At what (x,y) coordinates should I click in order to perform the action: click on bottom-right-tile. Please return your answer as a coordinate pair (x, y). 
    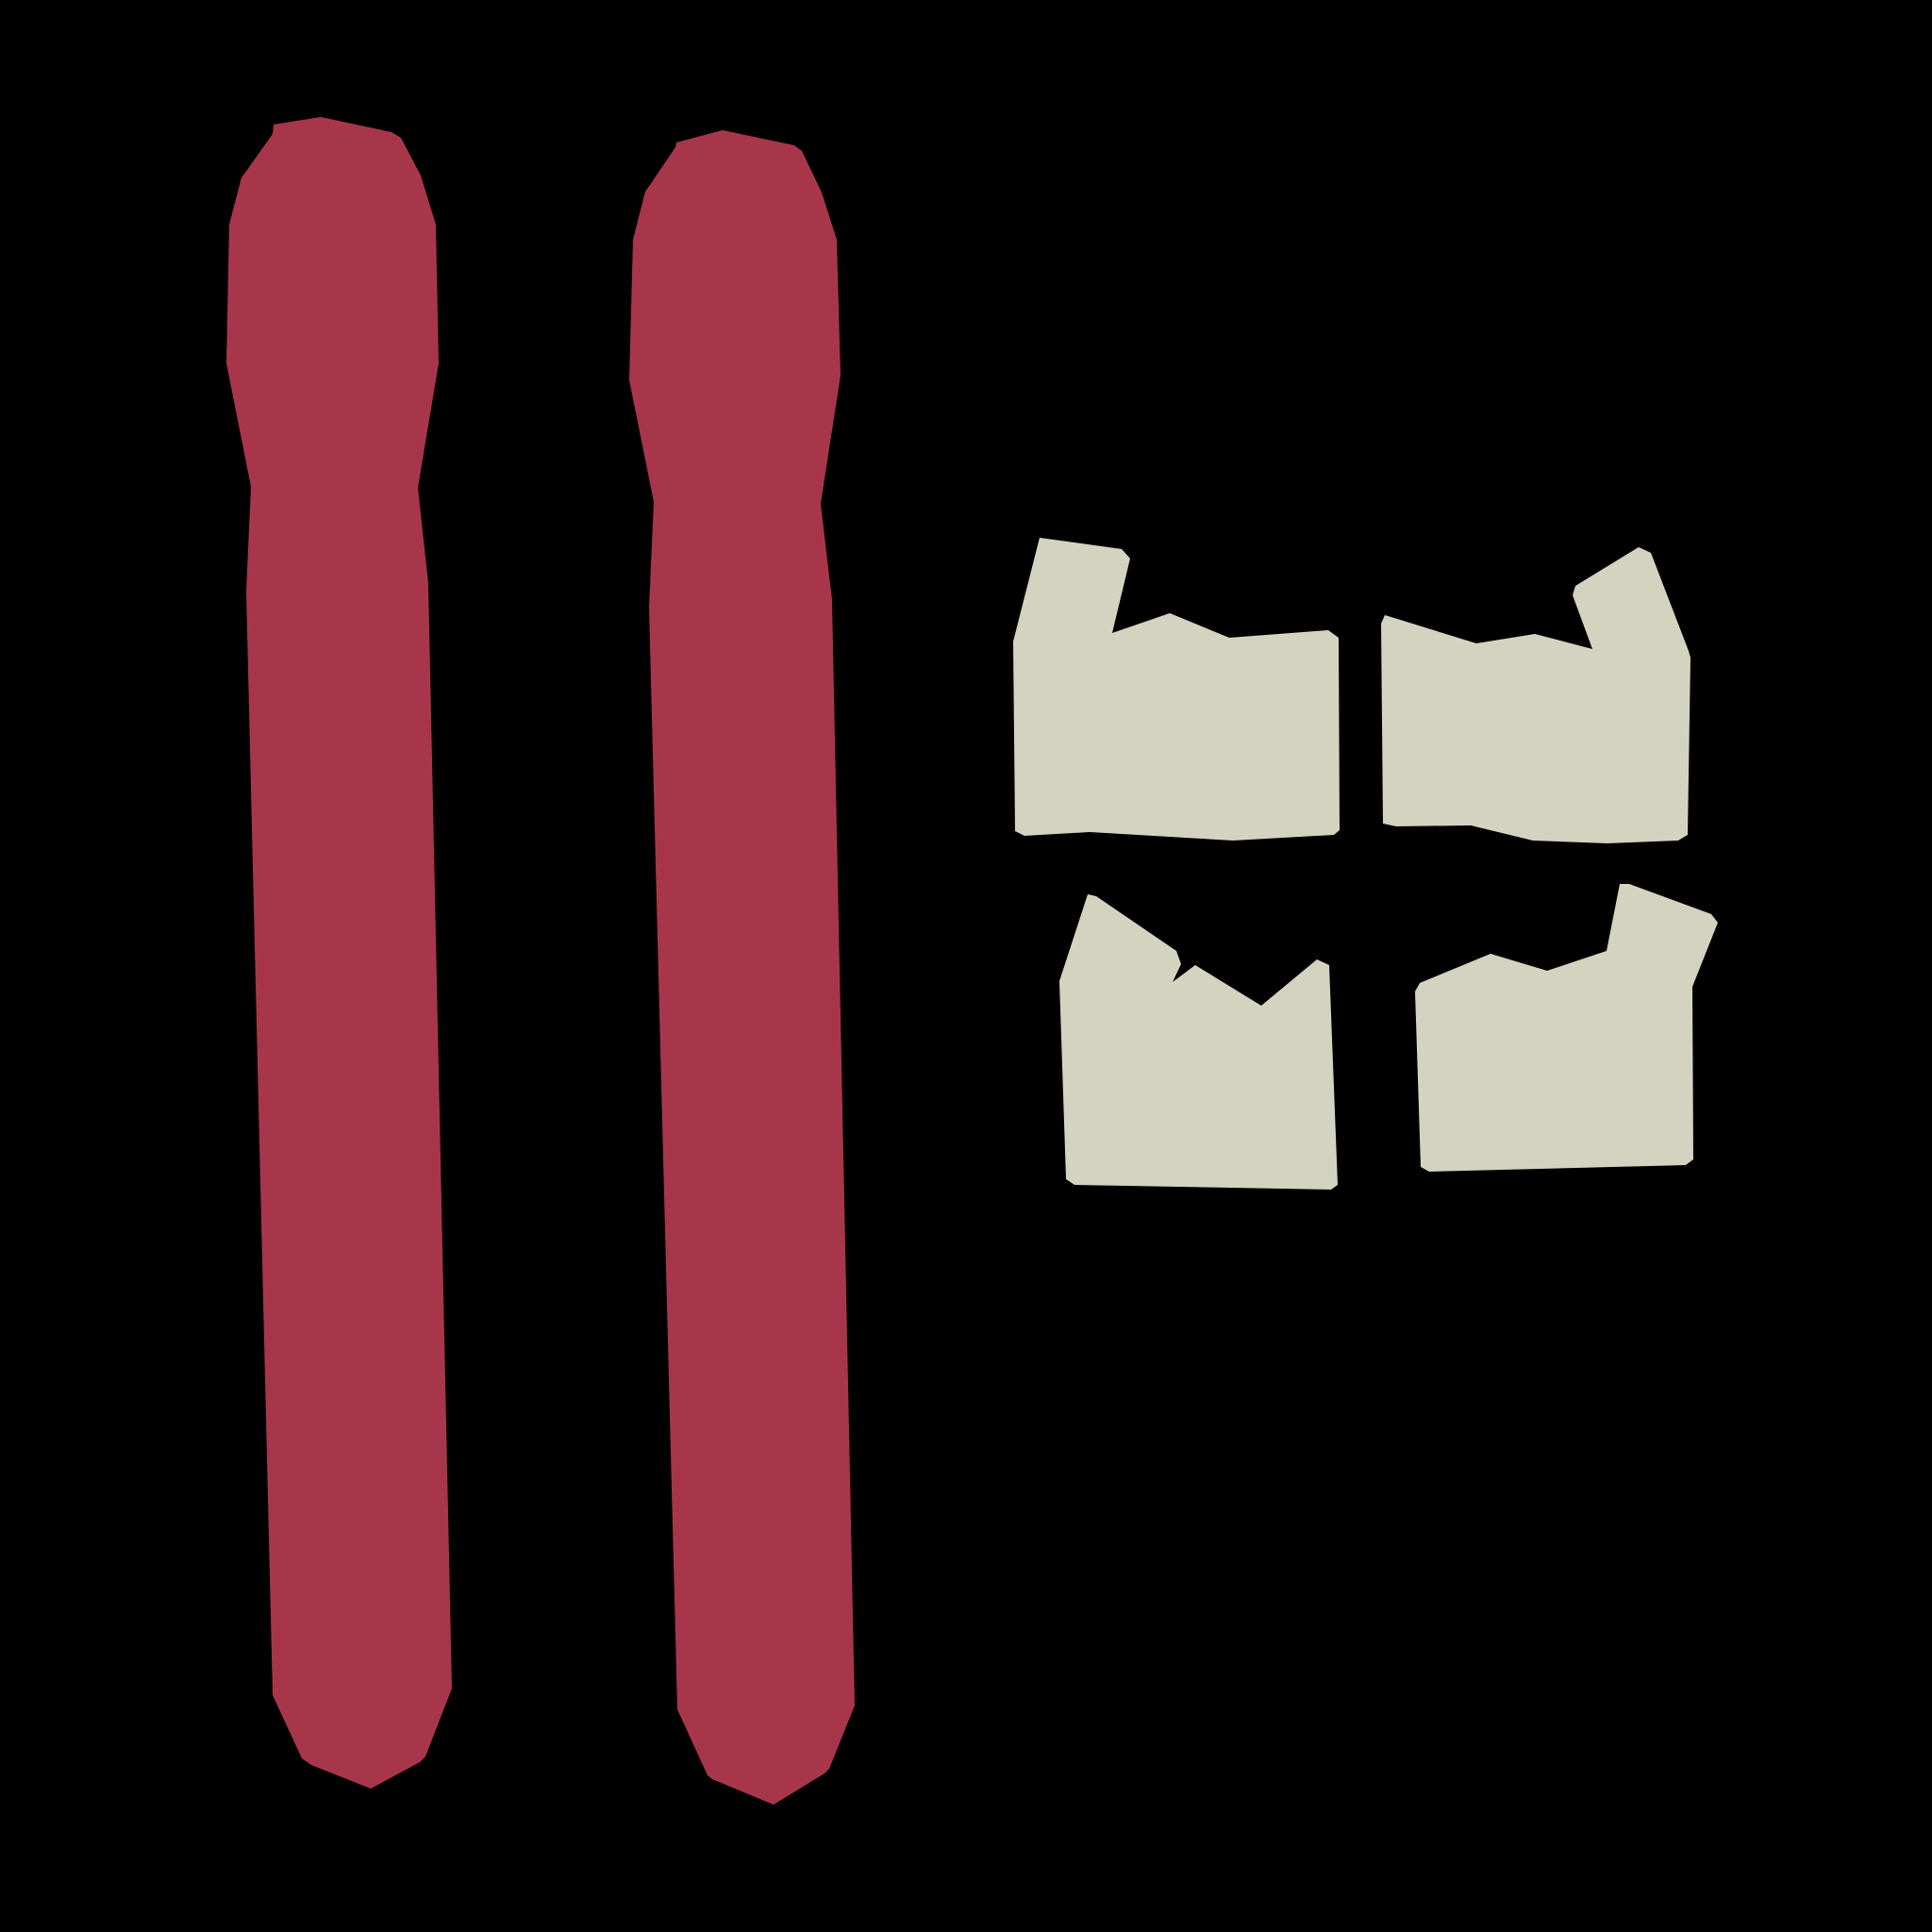
    Looking at the image, I should click on (1567, 1028).